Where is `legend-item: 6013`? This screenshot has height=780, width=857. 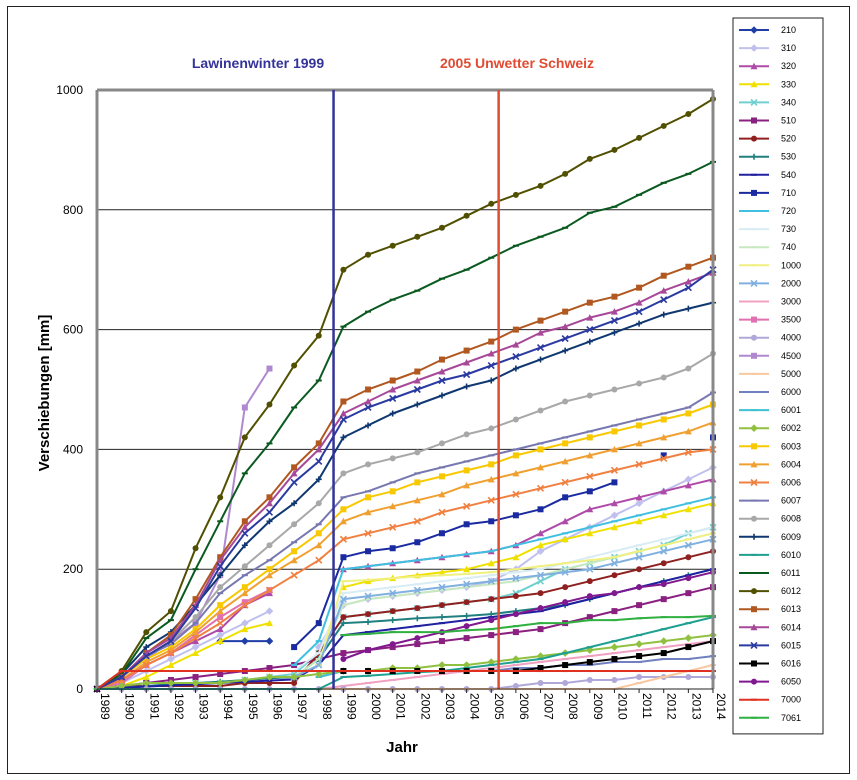
legend-item: 6013 is located at coordinates (770, 609).